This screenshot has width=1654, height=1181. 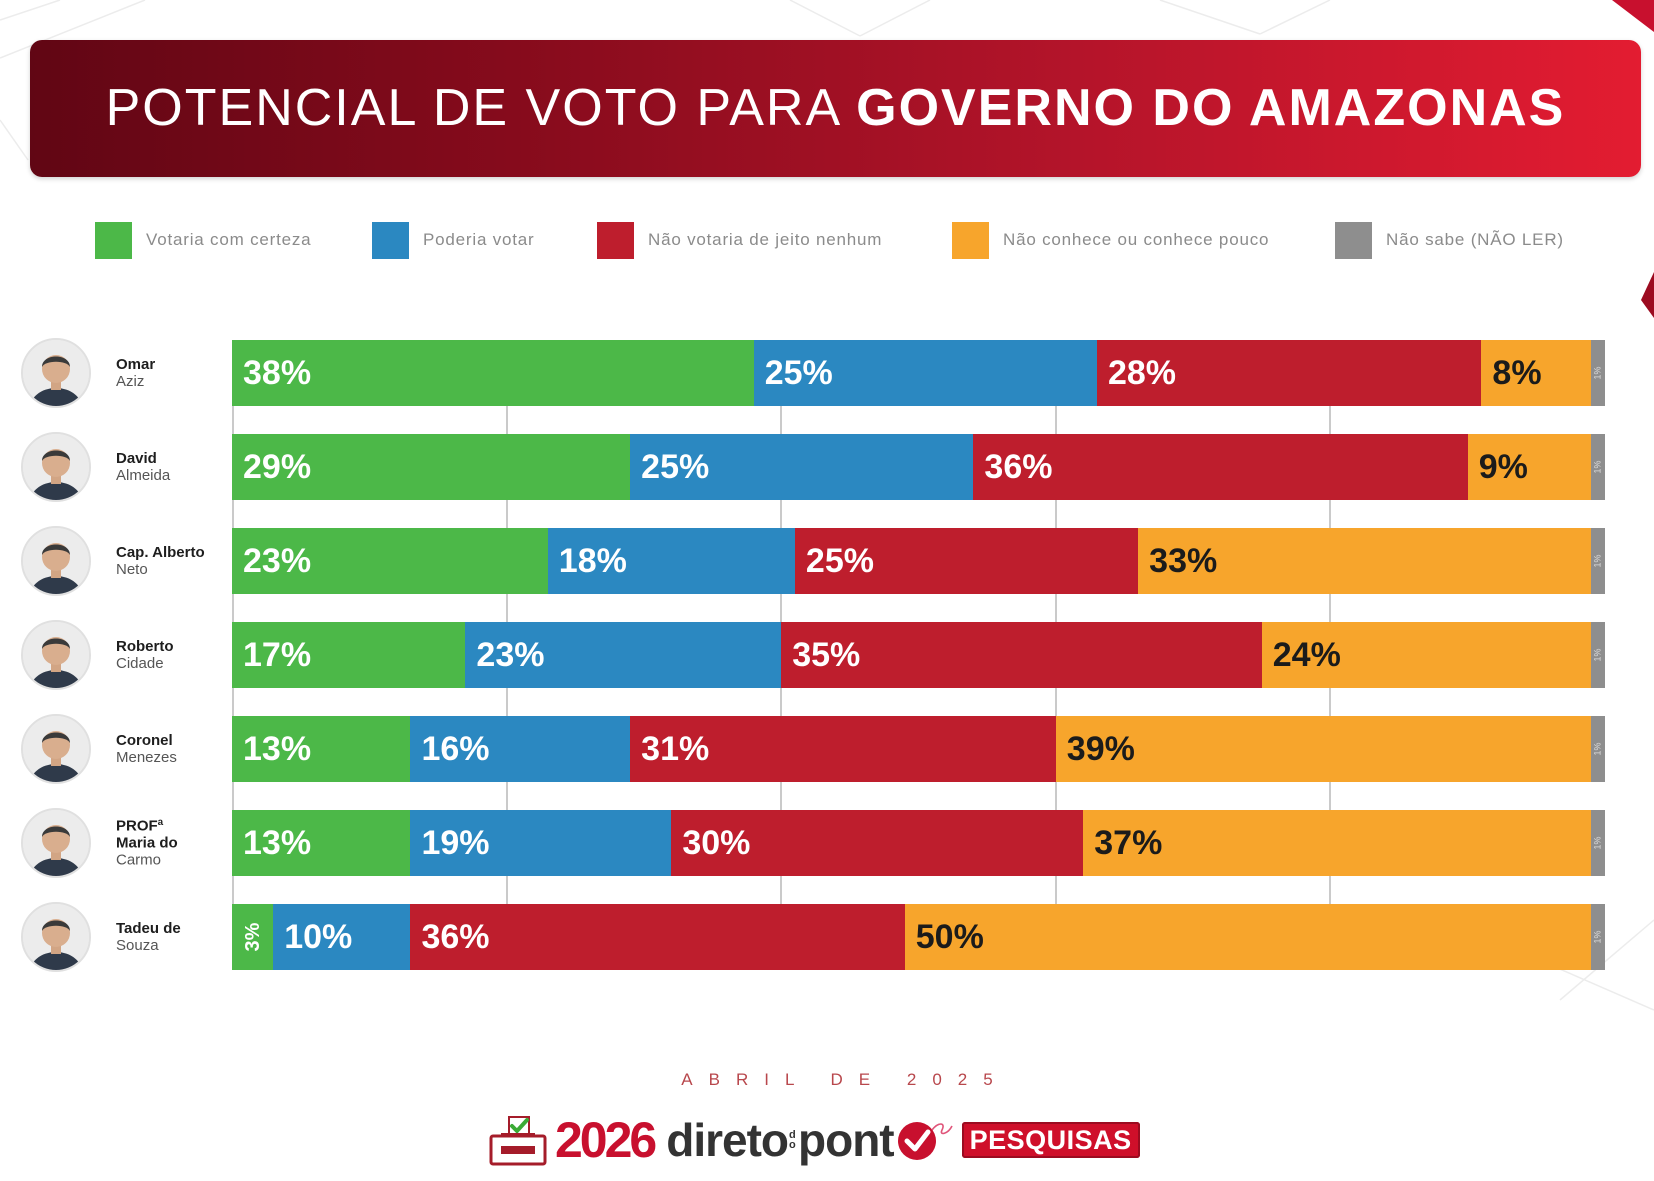 What do you see at coordinates (1100, 749) in the screenshot?
I see `bar-value-label: 39%` at bounding box center [1100, 749].